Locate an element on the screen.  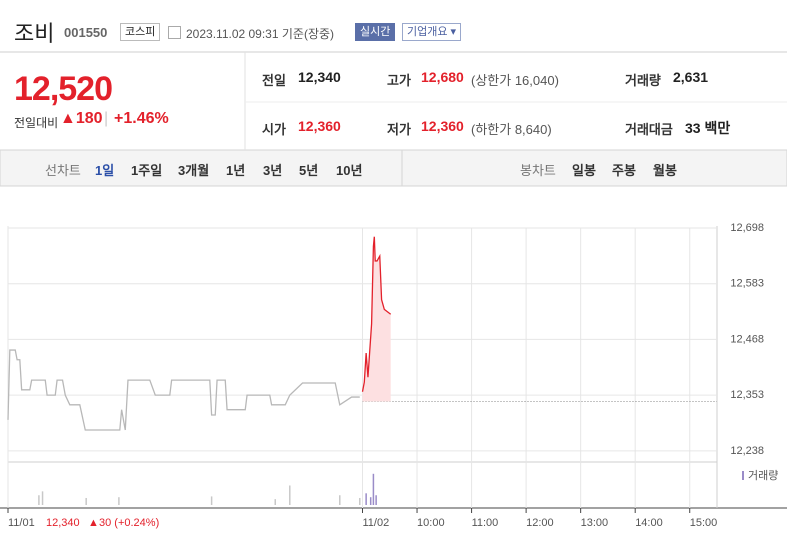
y-tick-label: 12,583 is located at coordinates (747, 284).